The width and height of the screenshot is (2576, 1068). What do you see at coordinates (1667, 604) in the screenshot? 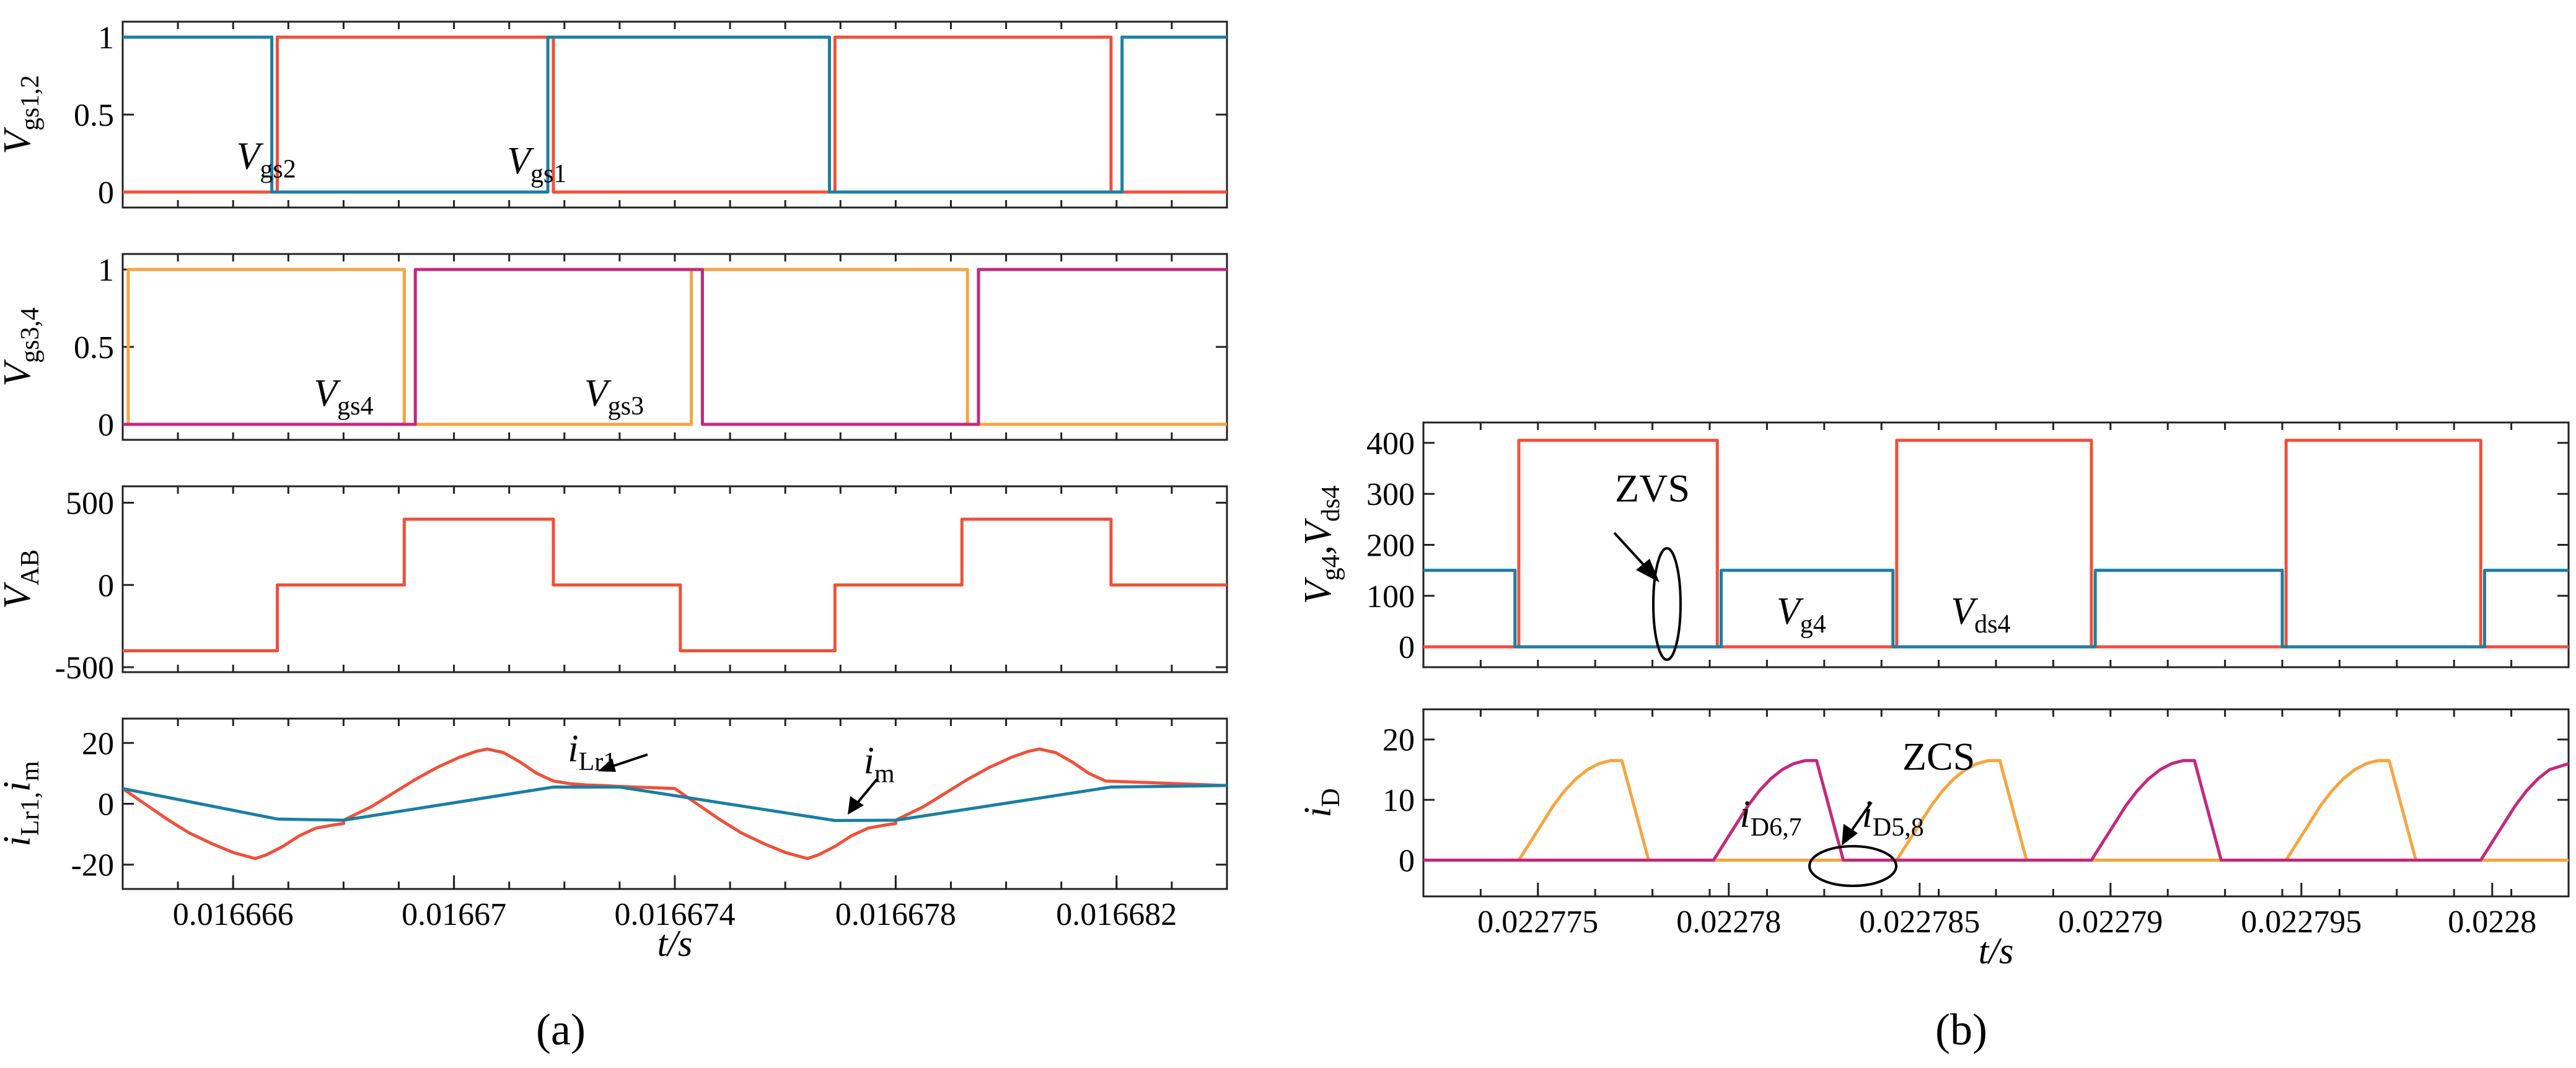
I see `zvs-ellipse` at bounding box center [1667, 604].